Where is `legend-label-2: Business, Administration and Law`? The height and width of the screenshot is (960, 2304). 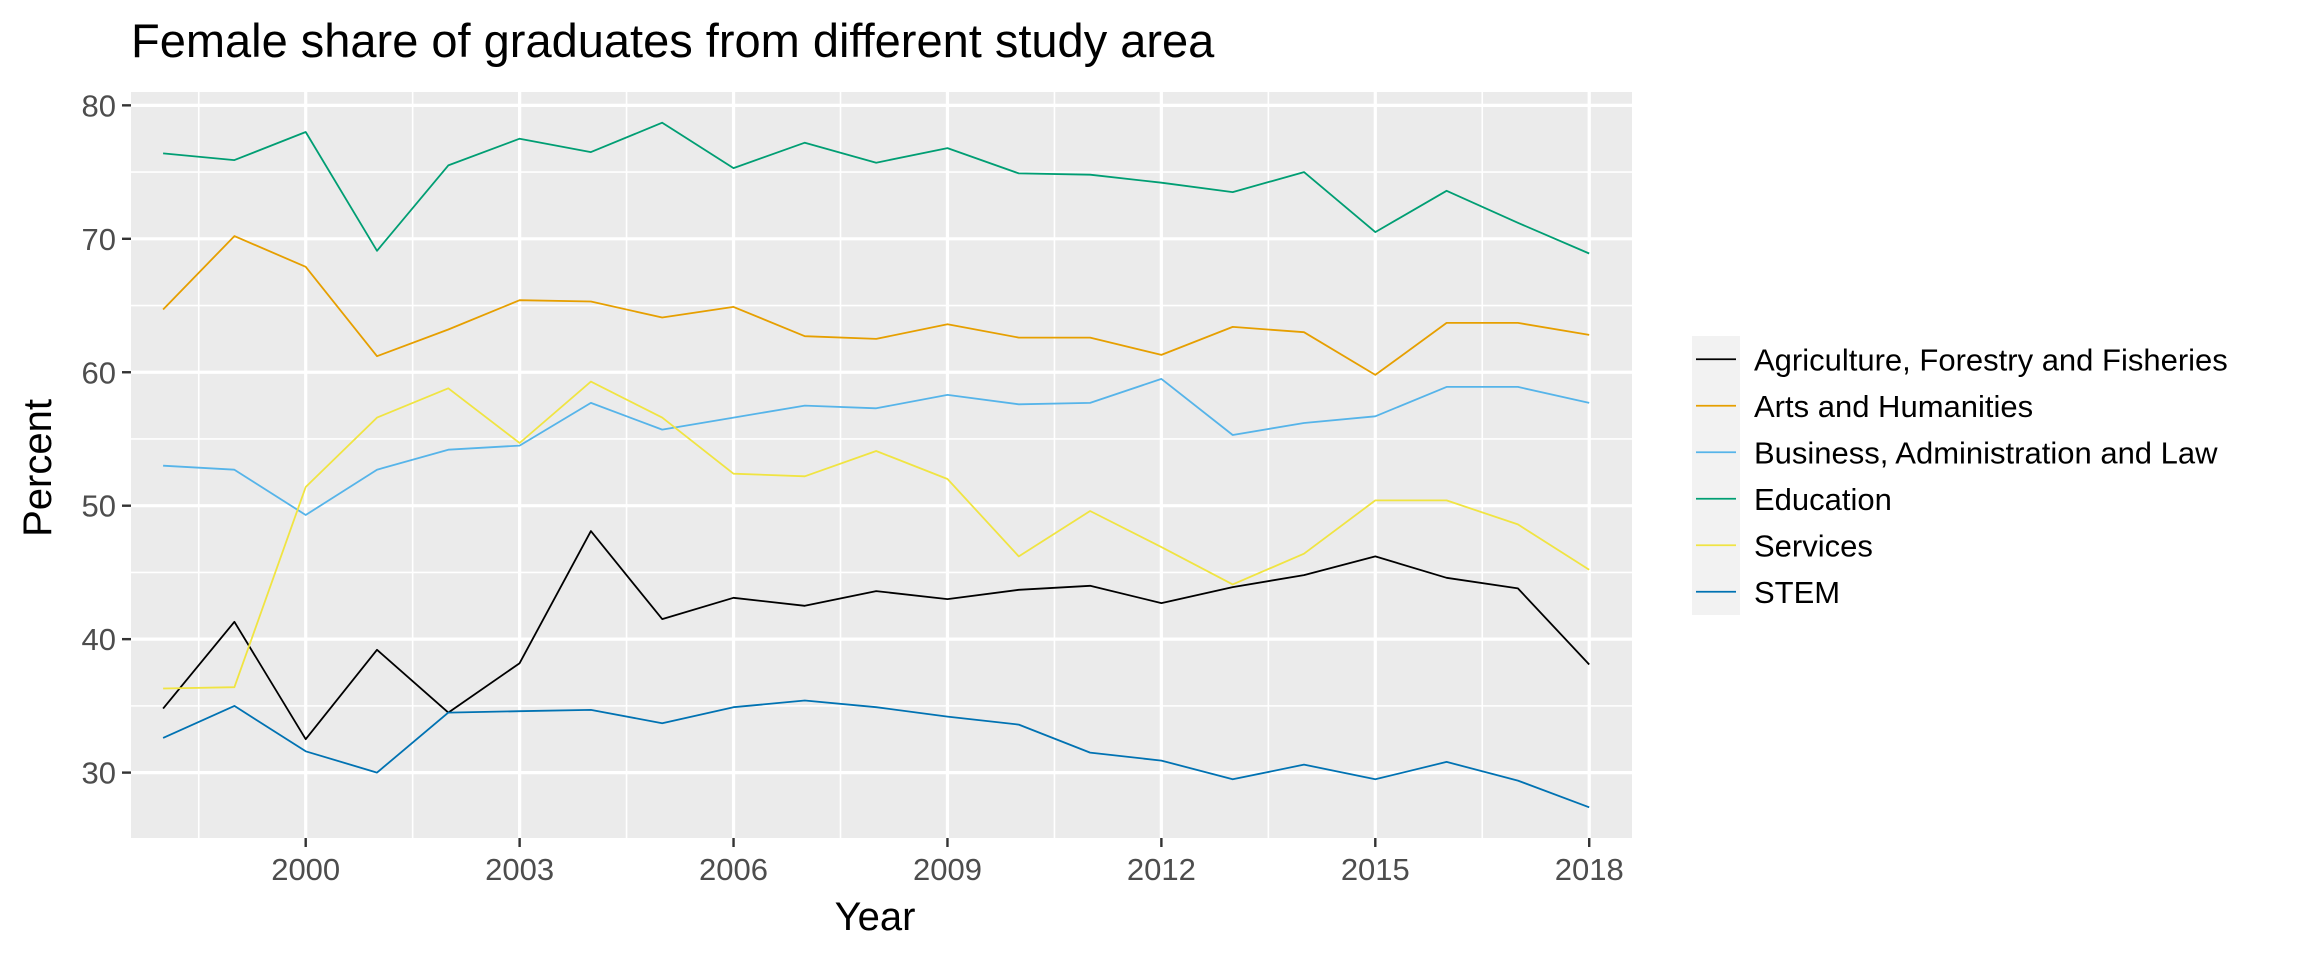 legend-label-2: Business, Administration and Law is located at coordinates (1986, 452).